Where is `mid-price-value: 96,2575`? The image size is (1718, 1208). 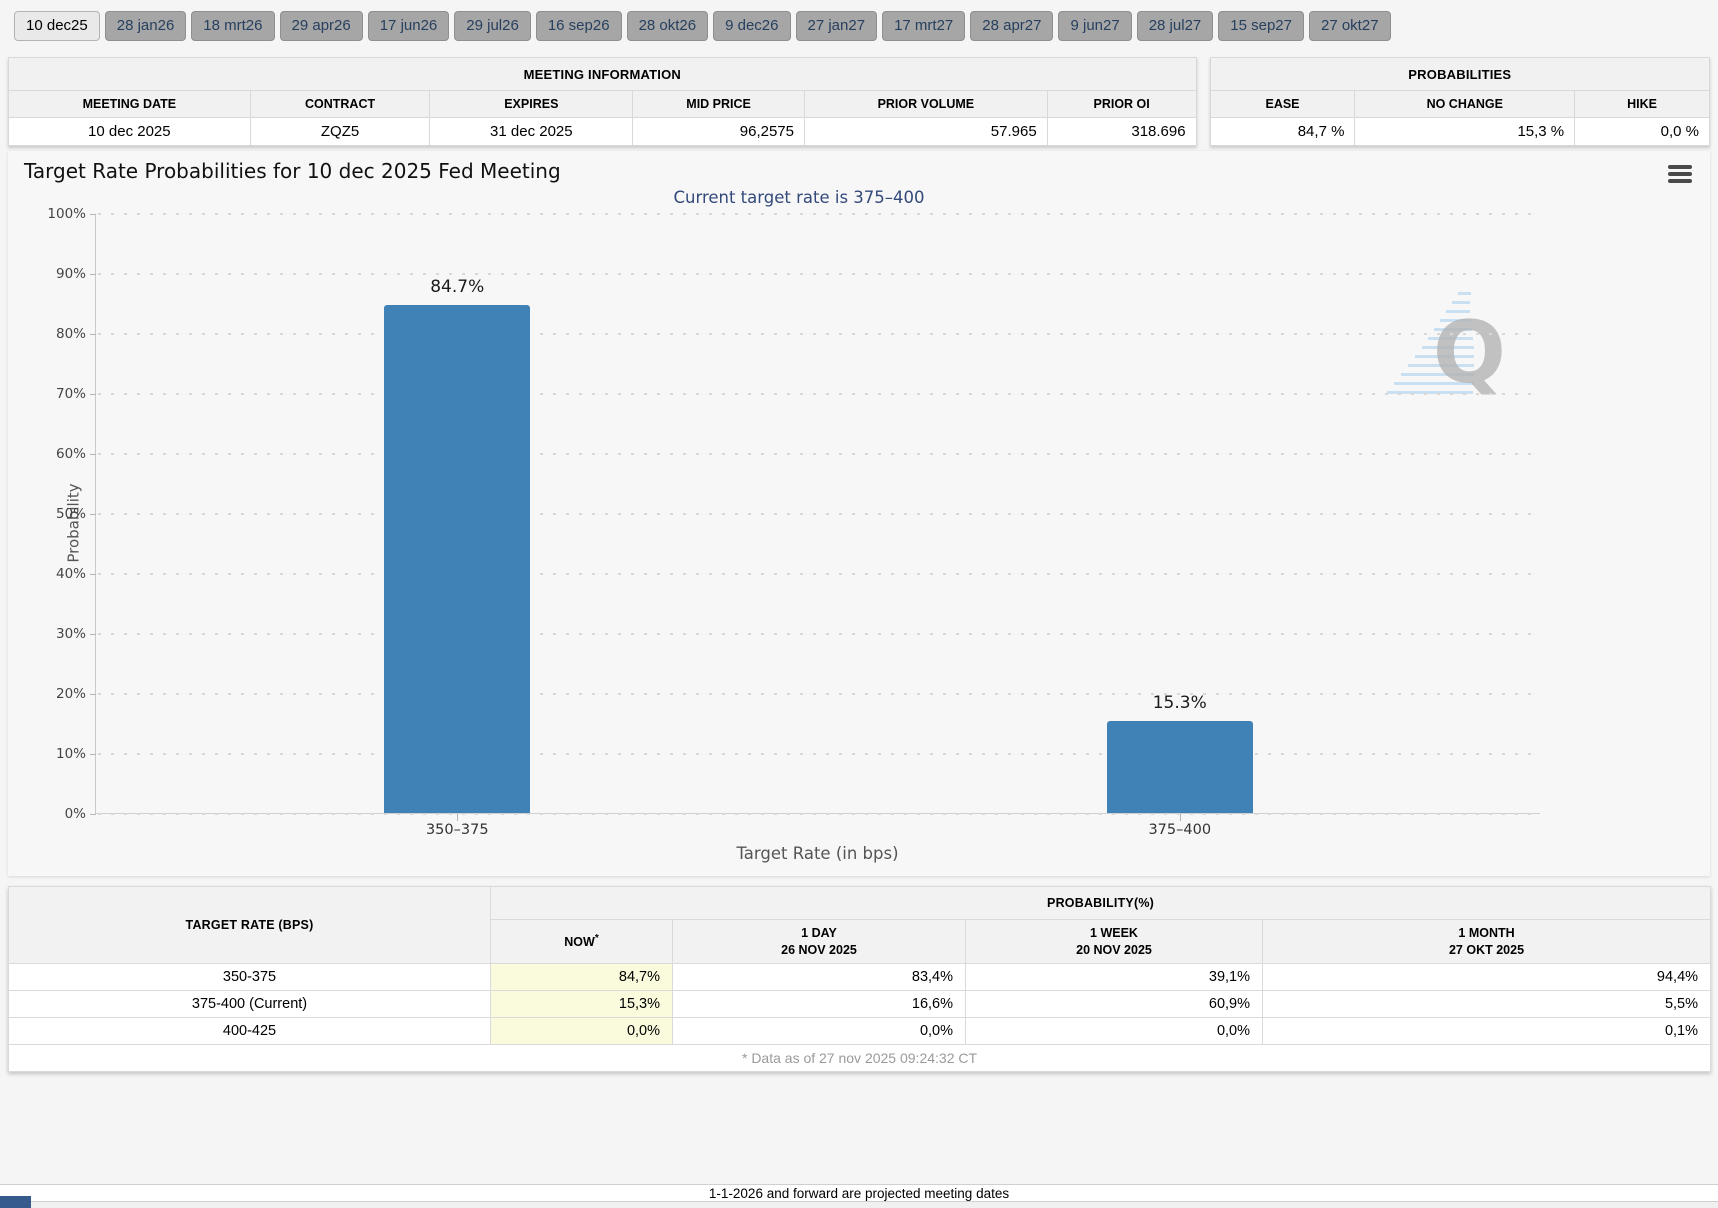
mid-price-value: 96,2575 is located at coordinates (718, 131).